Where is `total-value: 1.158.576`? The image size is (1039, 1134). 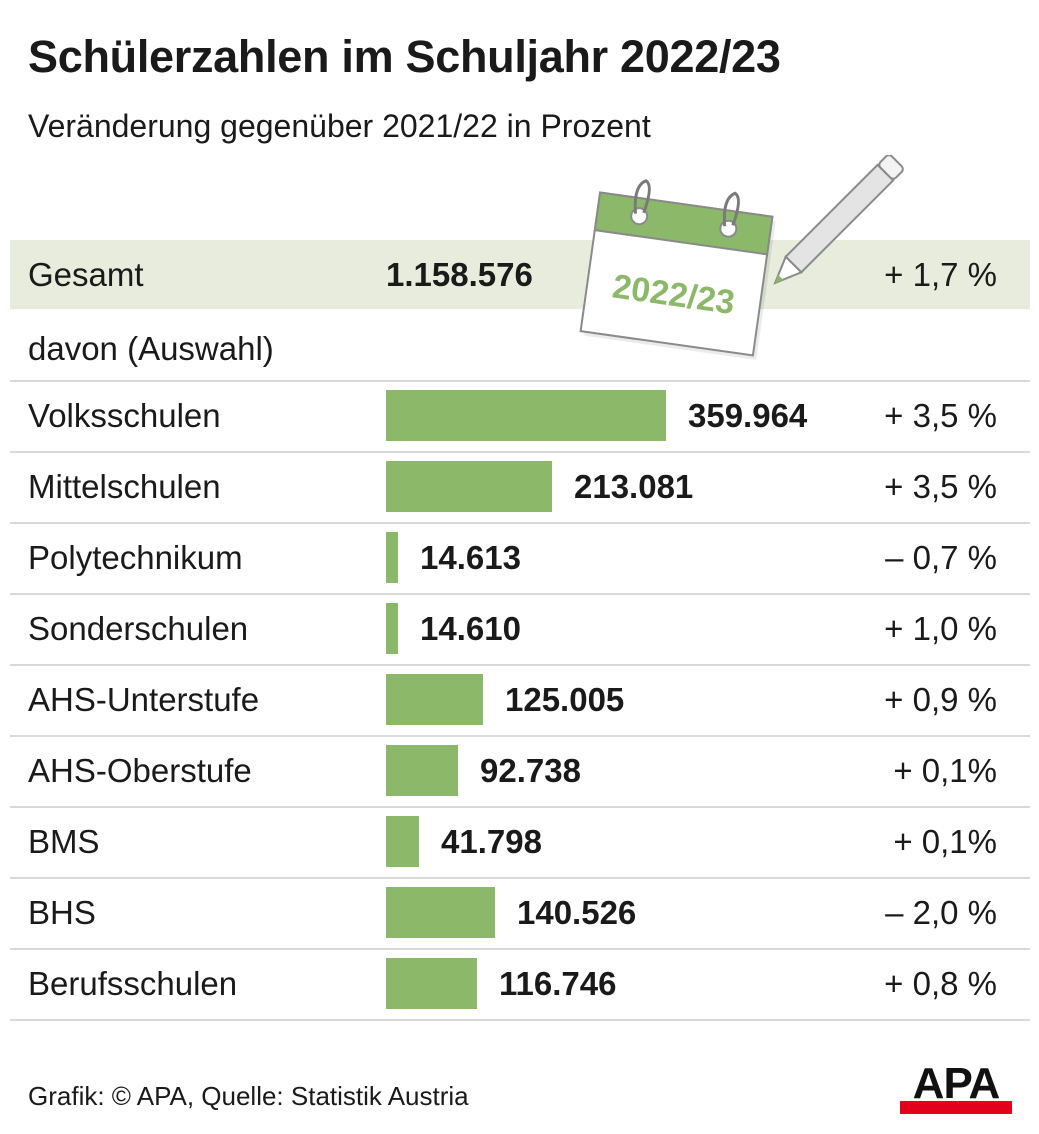 total-value: 1.158.576 is located at coordinates (459, 274).